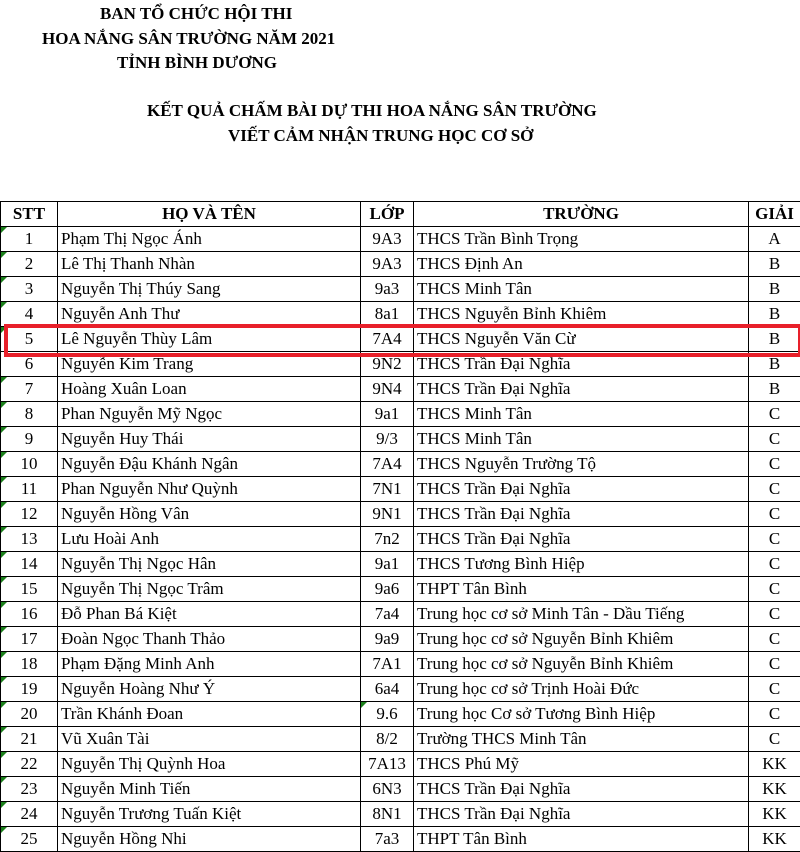 The width and height of the screenshot is (800, 852). Describe the element at coordinates (209, 439) in the screenshot. I see `name-cell: Nguyễn Huy Thái` at that location.